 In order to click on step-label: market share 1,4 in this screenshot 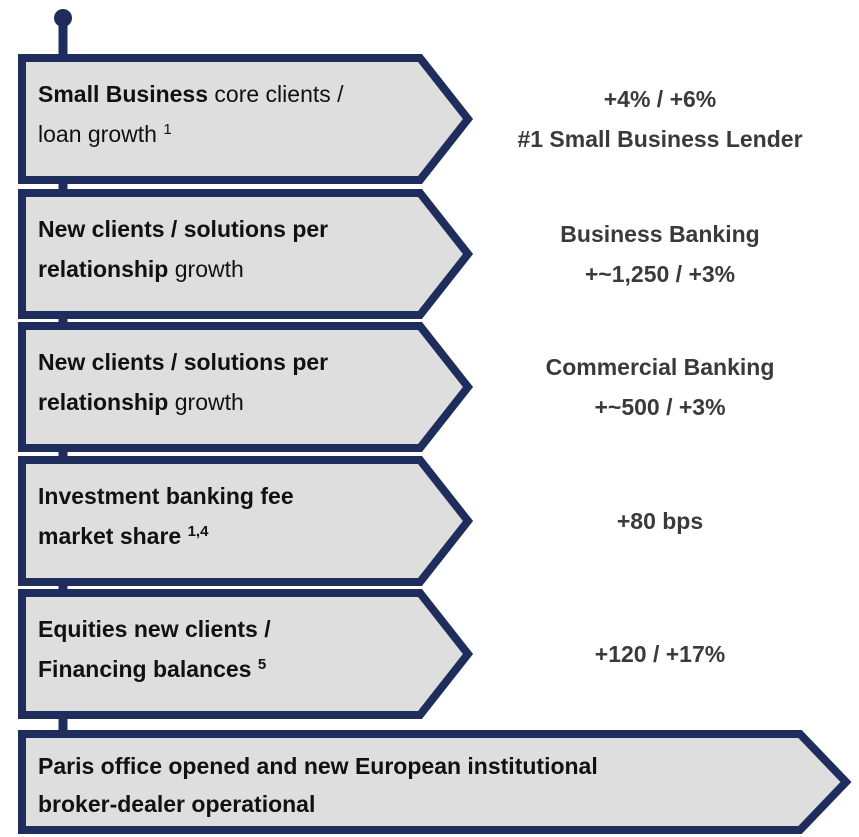, I will do `click(123, 536)`.